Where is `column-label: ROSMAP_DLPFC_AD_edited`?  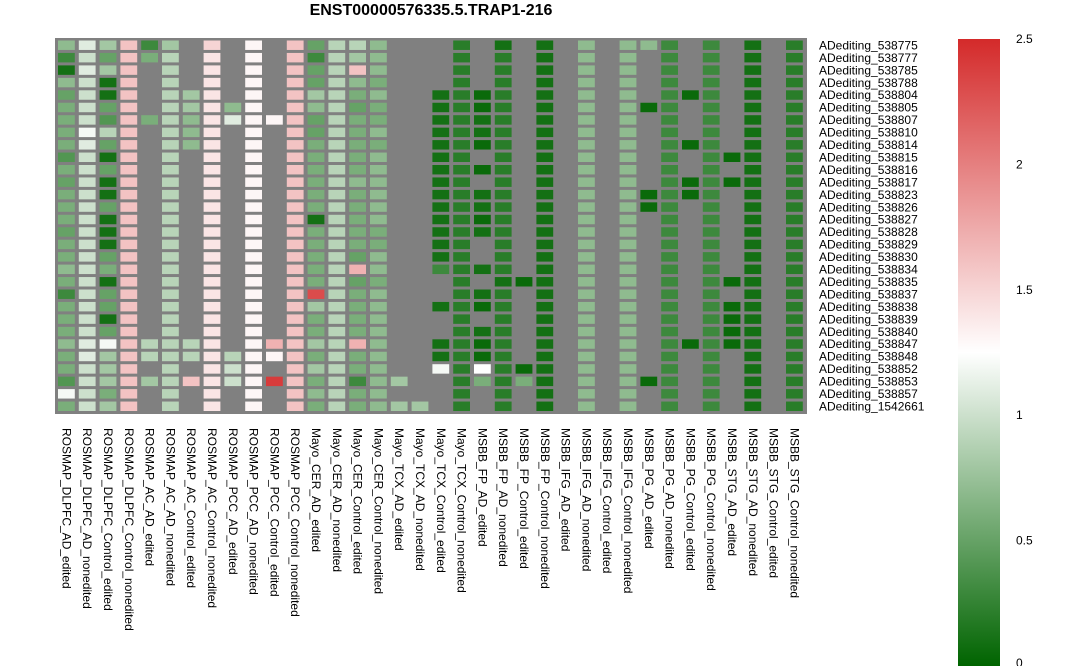
column-label: ROSMAP_DLPFC_AD_edited is located at coordinates (66, 508).